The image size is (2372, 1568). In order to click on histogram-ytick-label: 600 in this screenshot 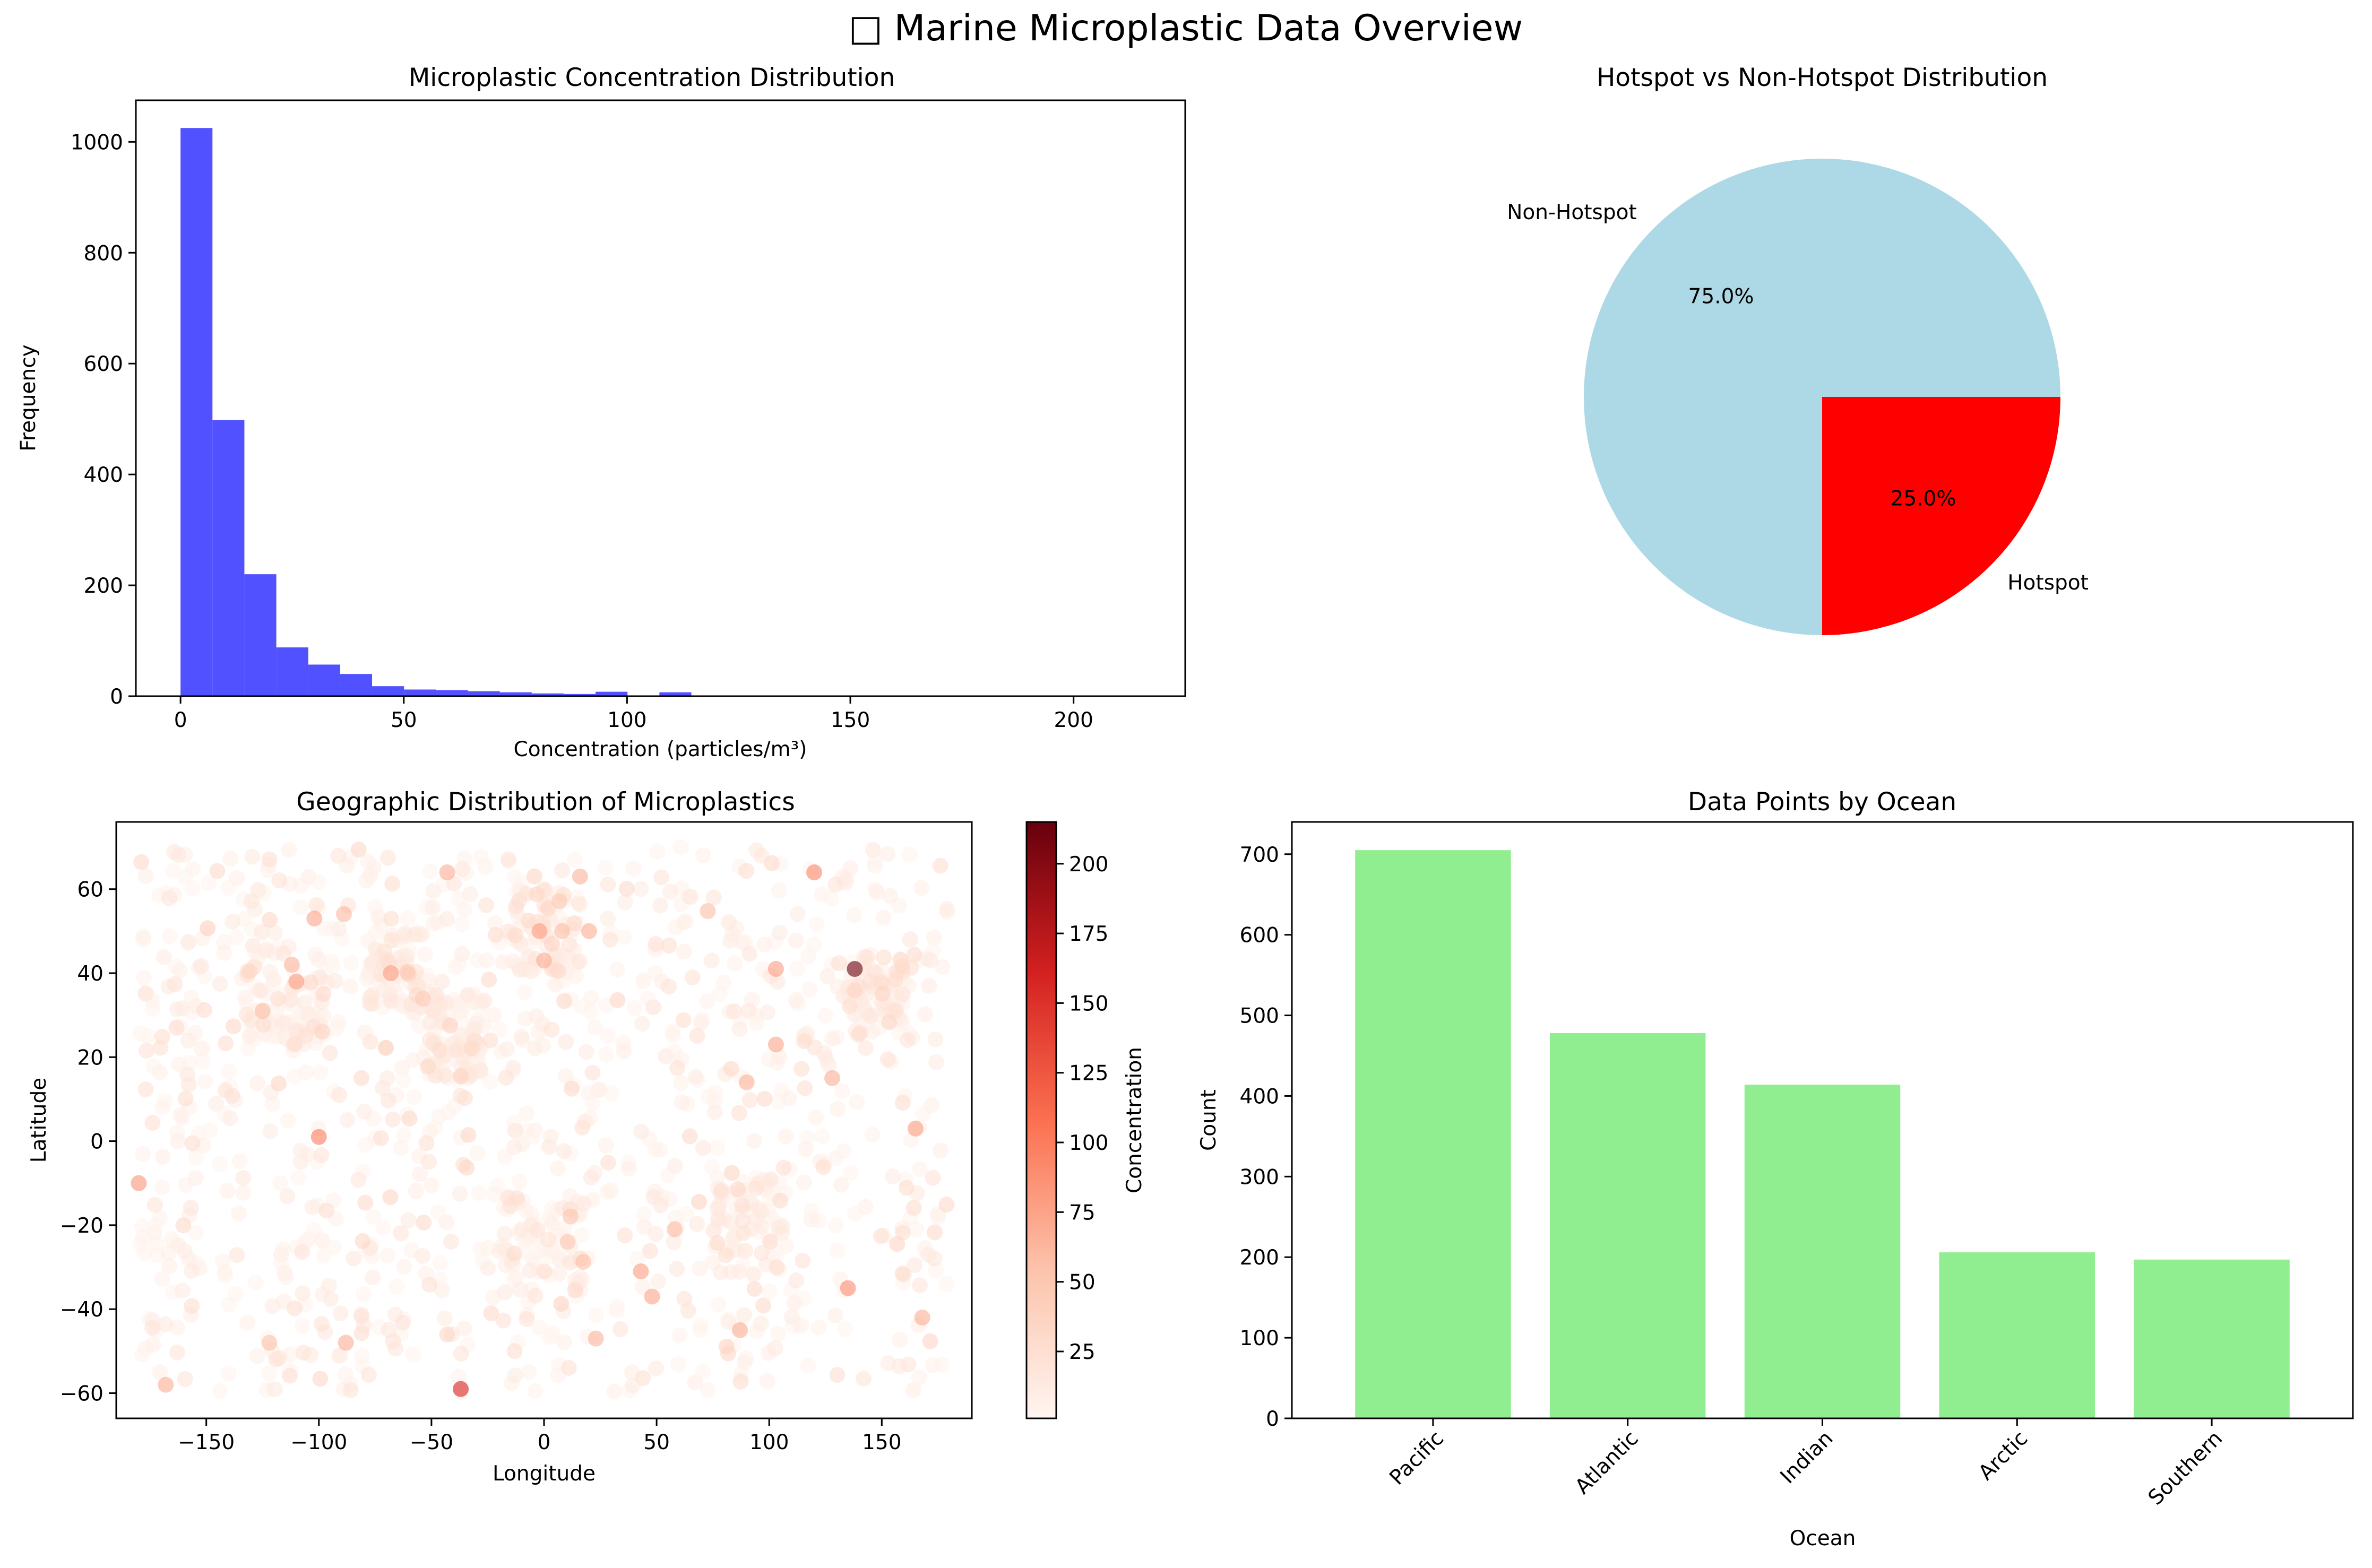, I will do `click(103, 364)`.